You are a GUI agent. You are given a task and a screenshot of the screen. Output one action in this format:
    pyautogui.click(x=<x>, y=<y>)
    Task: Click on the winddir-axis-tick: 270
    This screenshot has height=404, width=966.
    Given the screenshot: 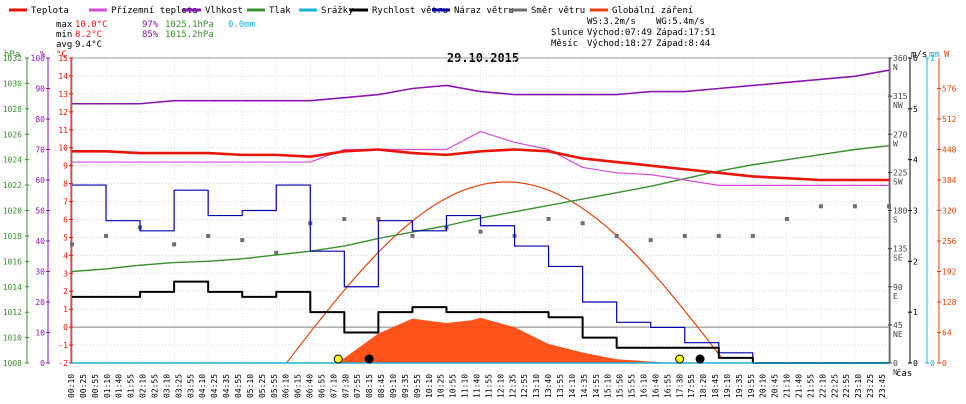 What is the action you would take?
    pyautogui.click(x=900, y=134)
    